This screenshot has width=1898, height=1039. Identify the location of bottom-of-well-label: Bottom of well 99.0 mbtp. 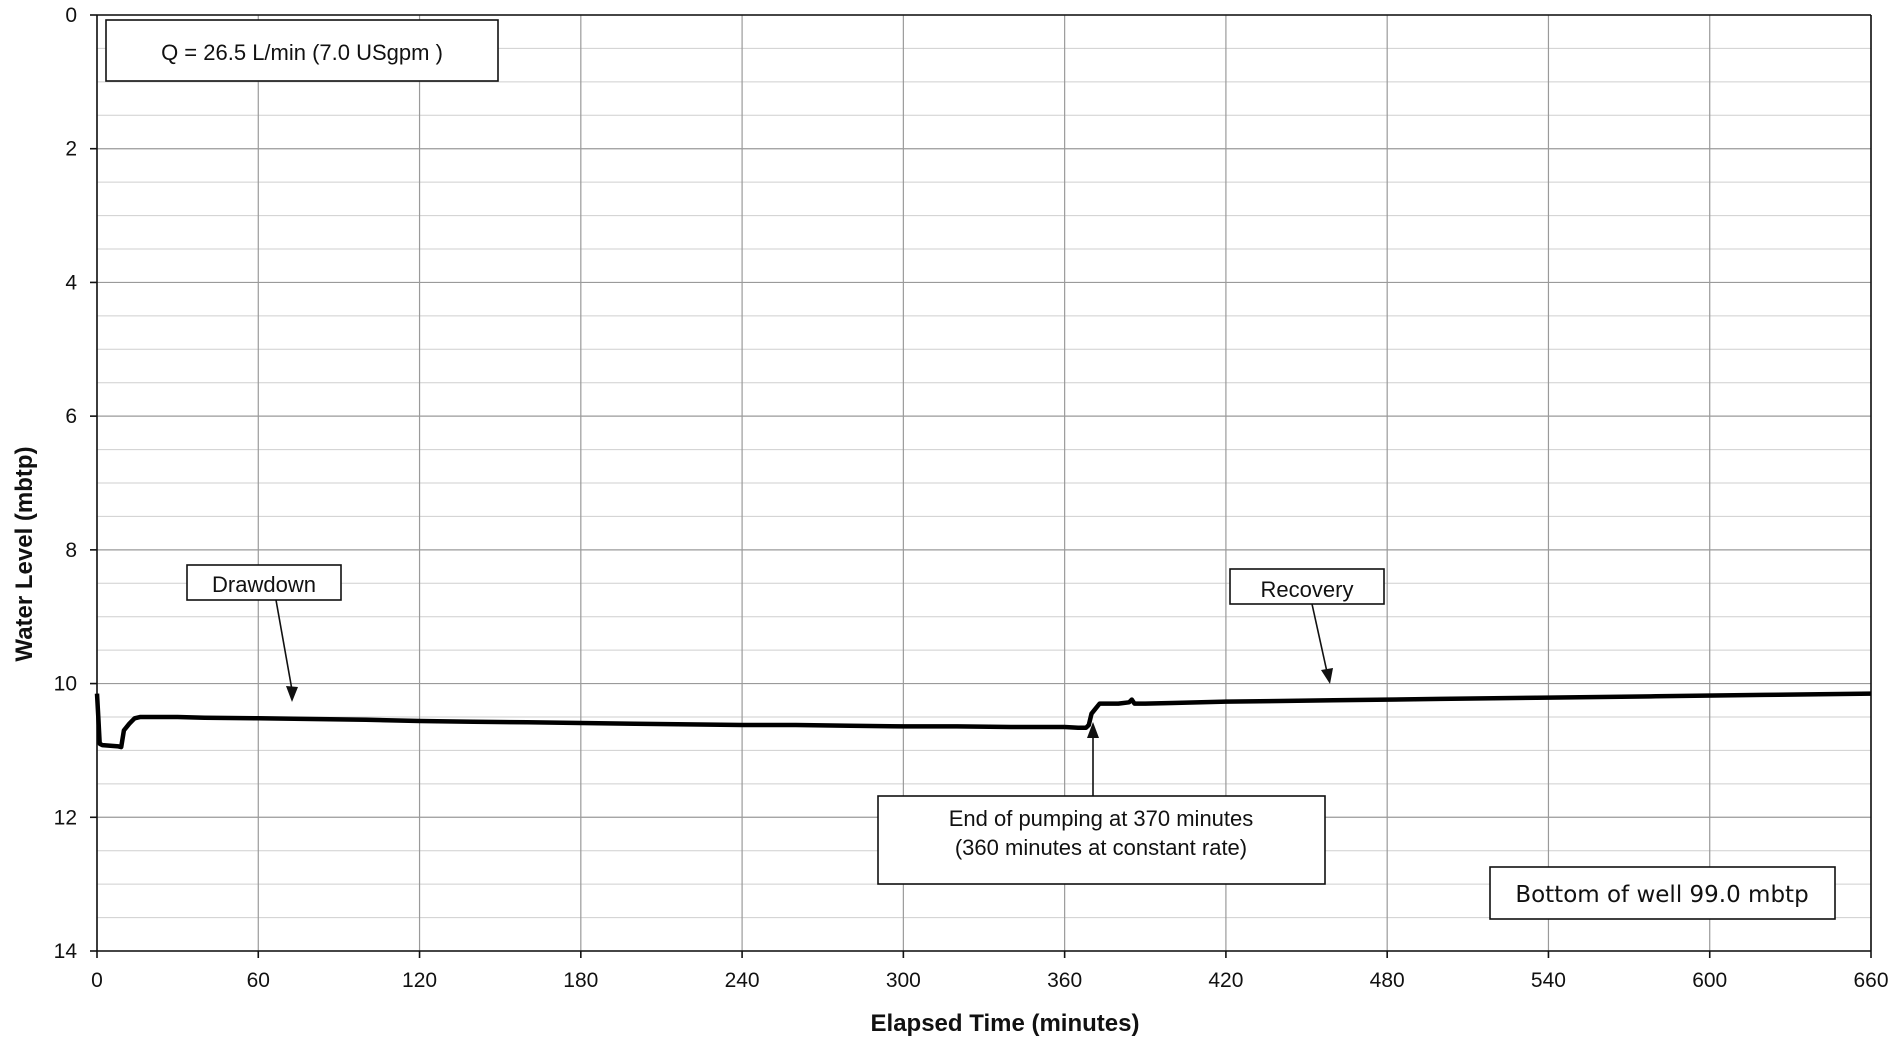
(1661, 895).